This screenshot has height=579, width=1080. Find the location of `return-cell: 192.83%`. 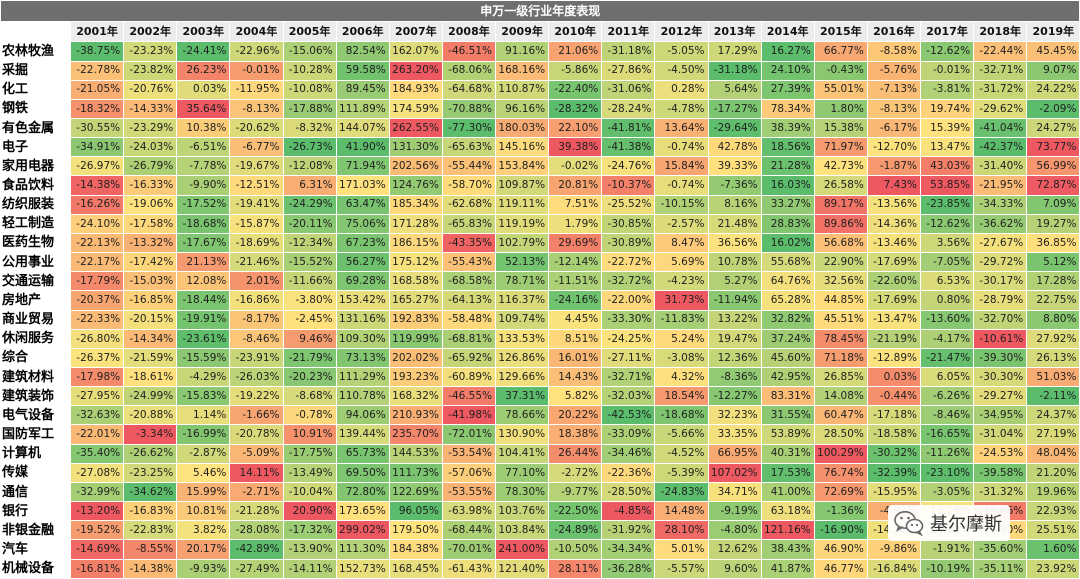

return-cell: 192.83% is located at coordinates (415, 319).